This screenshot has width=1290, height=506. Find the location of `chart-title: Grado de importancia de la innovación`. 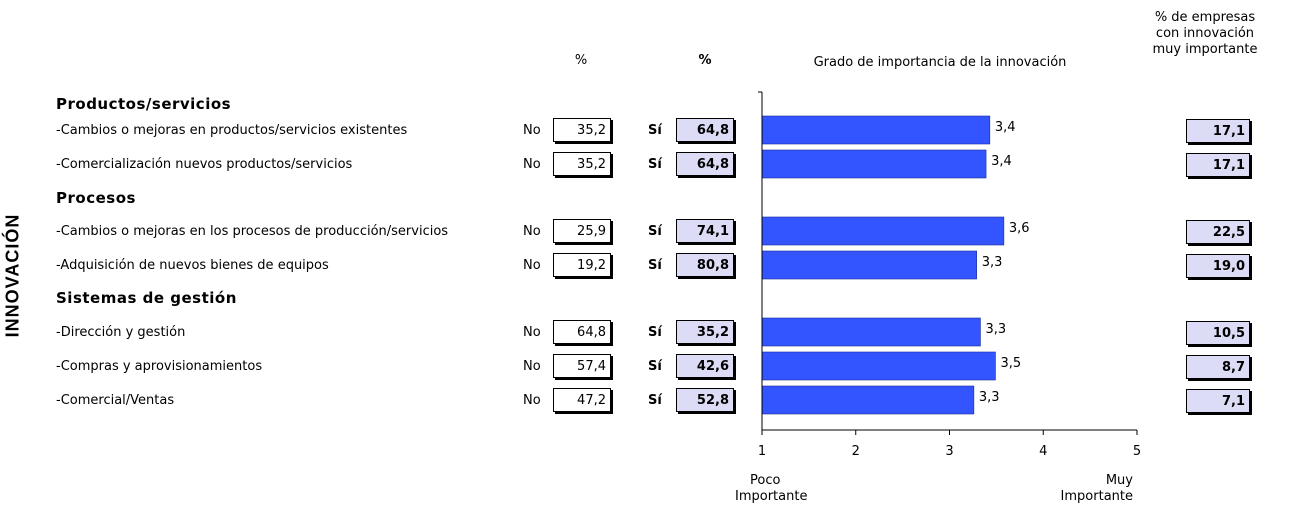

chart-title: Grado de importancia de la innovación is located at coordinates (940, 62).